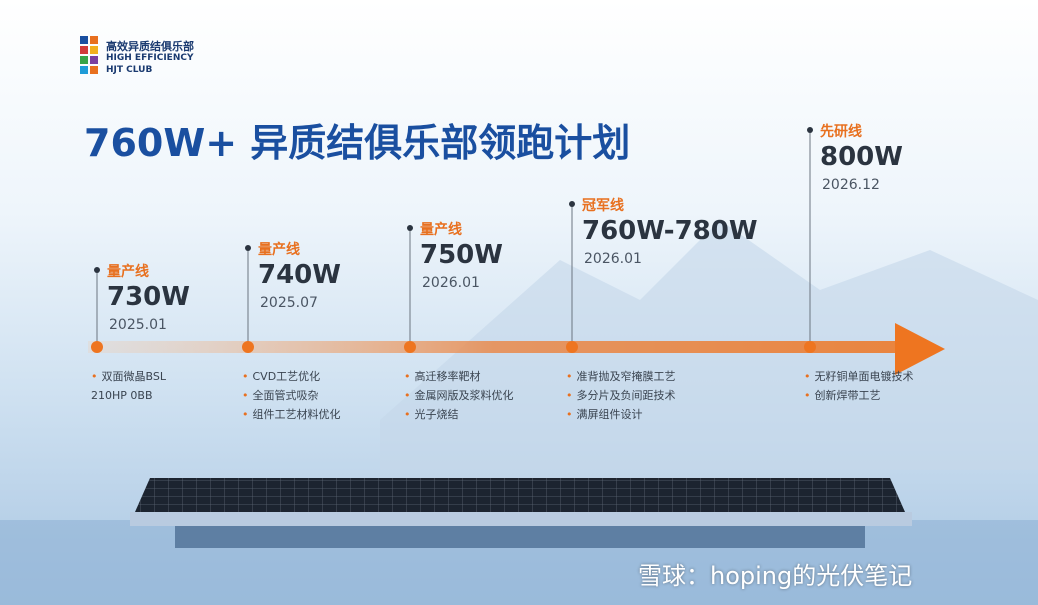 The height and width of the screenshot is (605, 1038). I want to click on power: 730W, so click(148, 297).